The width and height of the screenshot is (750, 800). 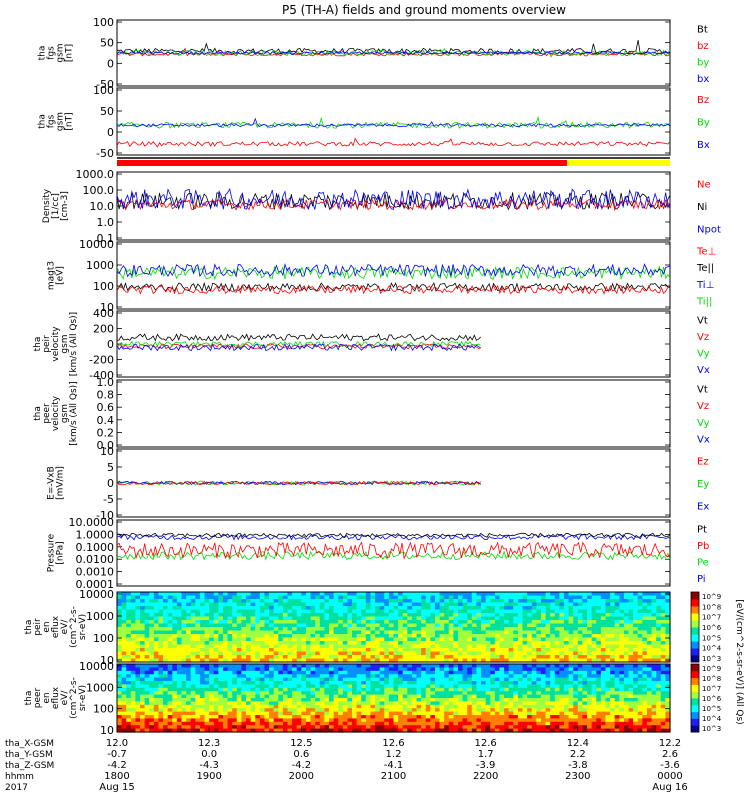 What do you see at coordinates (100, 616) in the screenshot?
I see `y-tick-label: 1000` at bounding box center [100, 616].